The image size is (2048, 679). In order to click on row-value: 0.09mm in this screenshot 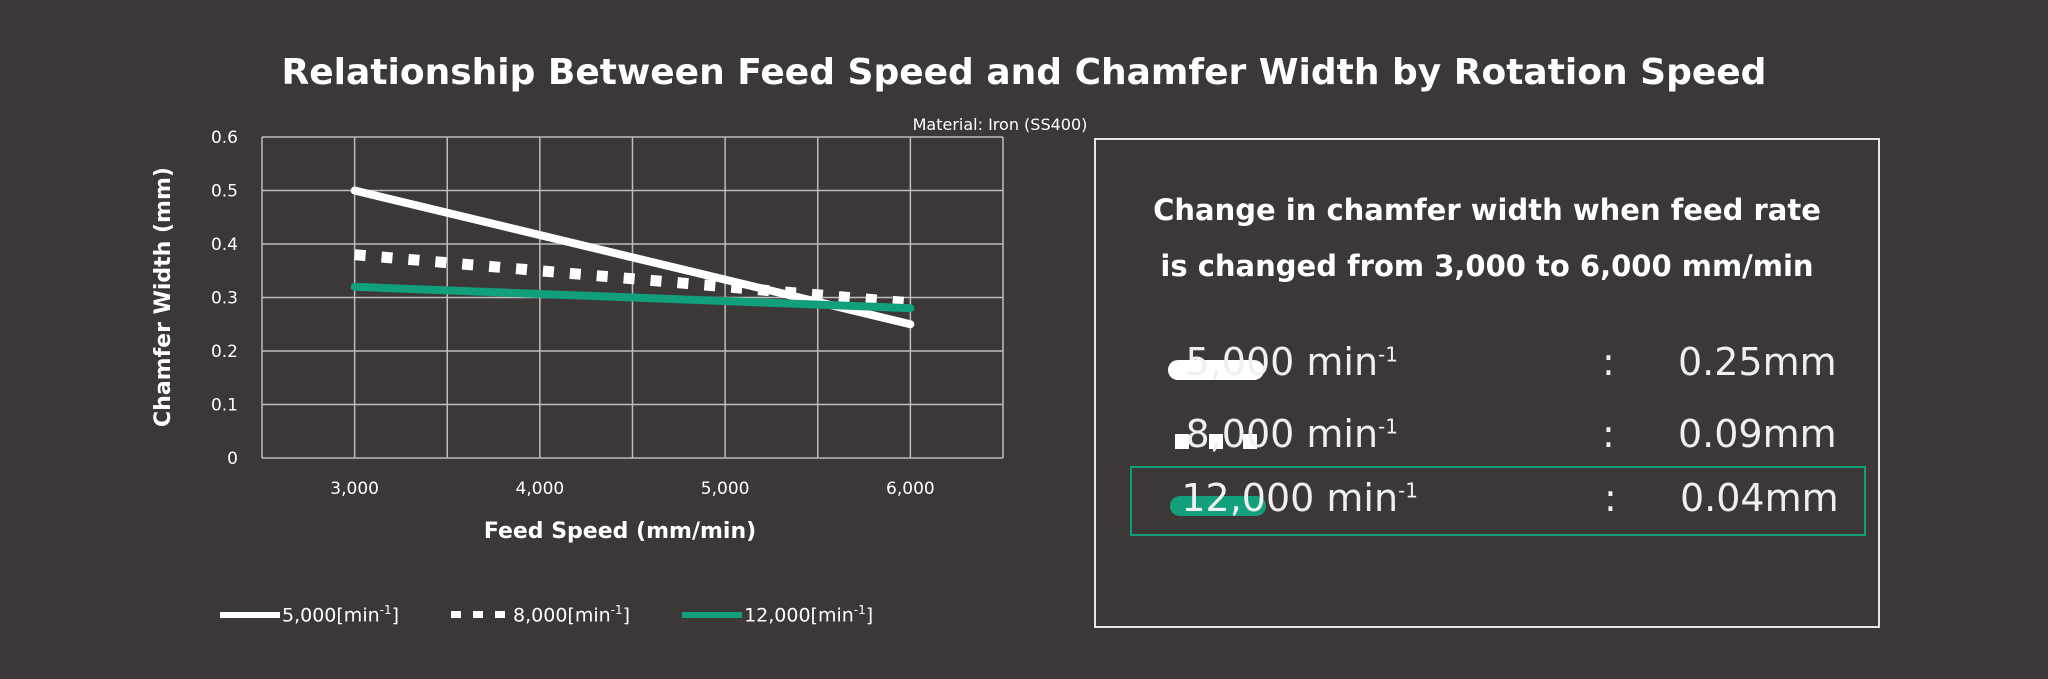, I will do `click(1757, 434)`.